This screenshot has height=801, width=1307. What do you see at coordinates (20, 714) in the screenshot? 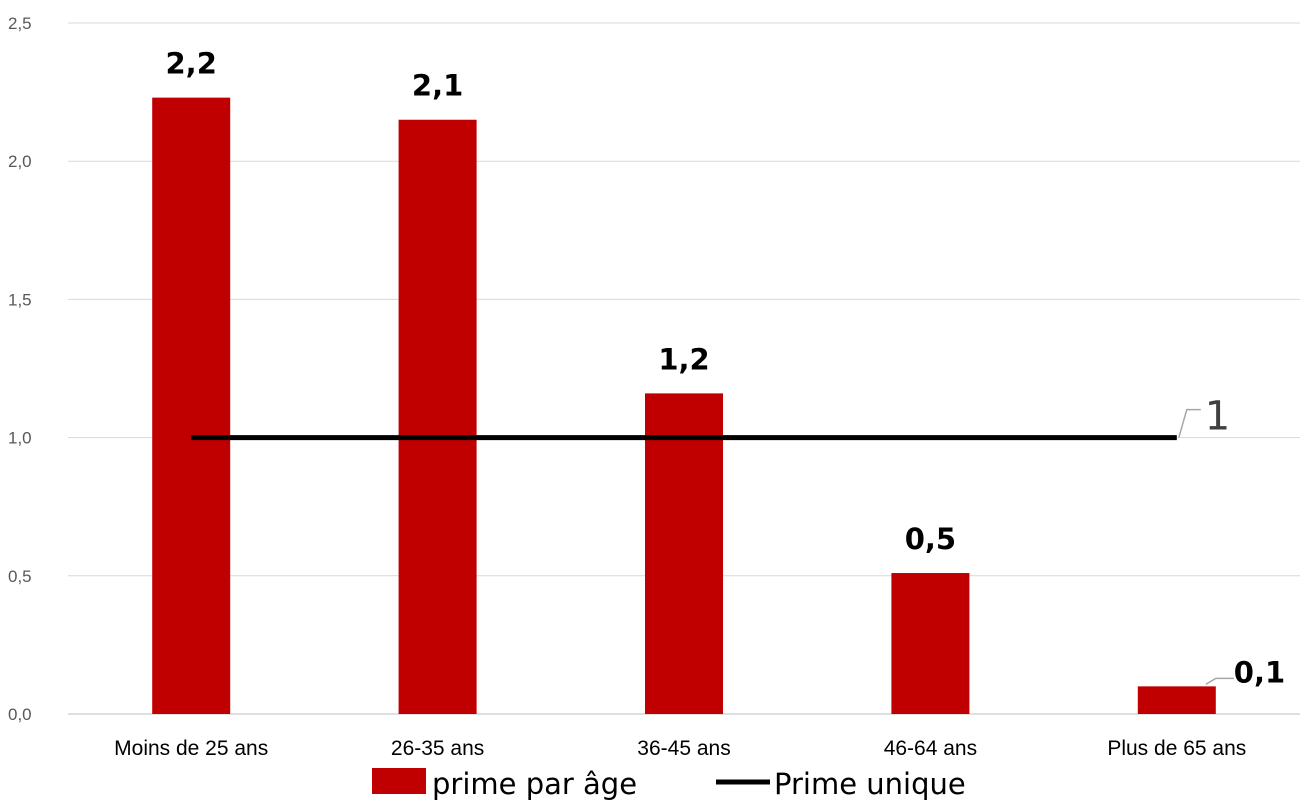
I see `y-tick-label: 0,0` at bounding box center [20, 714].